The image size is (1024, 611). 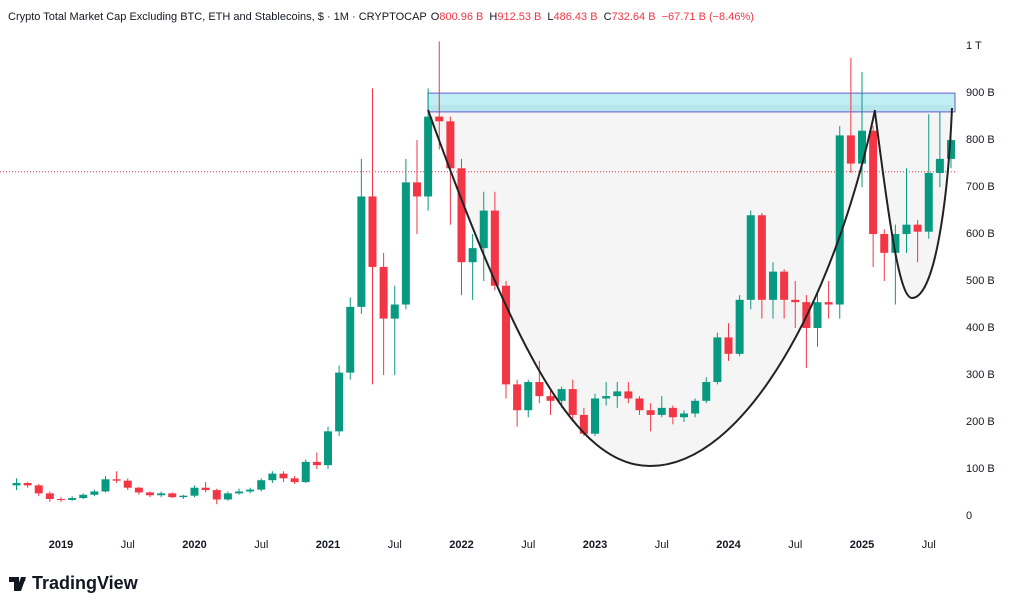 What do you see at coordinates (550, 17) in the screenshot?
I see `ohlc-label: L` at bounding box center [550, 17].